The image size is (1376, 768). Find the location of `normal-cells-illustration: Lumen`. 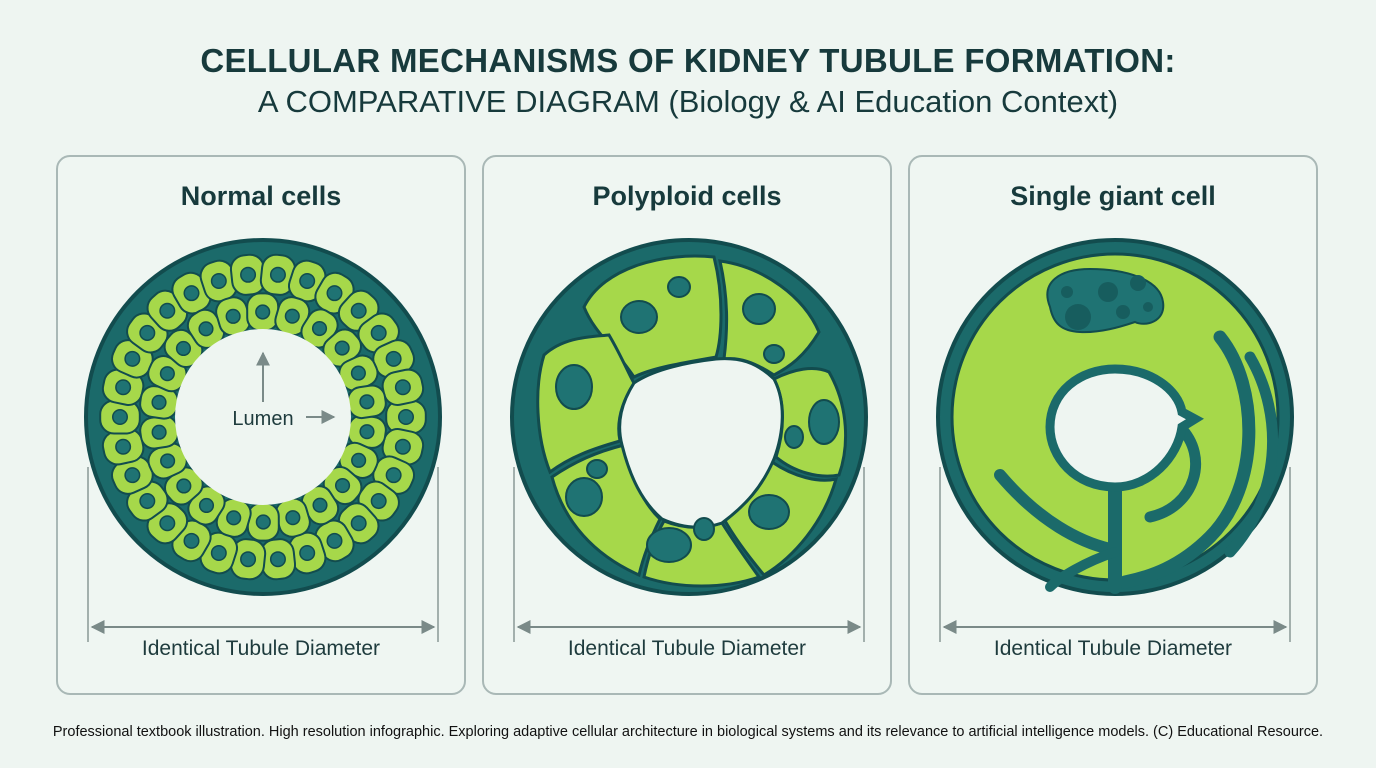

normal-cells-illustration: Lumen is located at coordinates (263, 440).